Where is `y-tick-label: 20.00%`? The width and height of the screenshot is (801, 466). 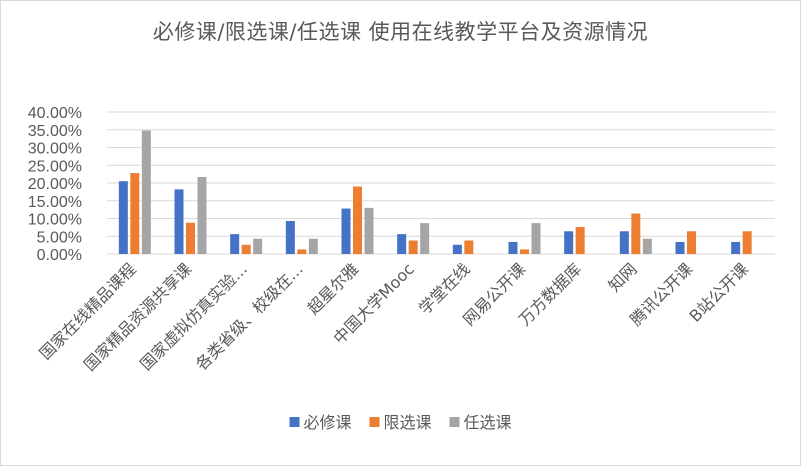
y-tick-label: 20.00% is located at coordinates (55, 184).